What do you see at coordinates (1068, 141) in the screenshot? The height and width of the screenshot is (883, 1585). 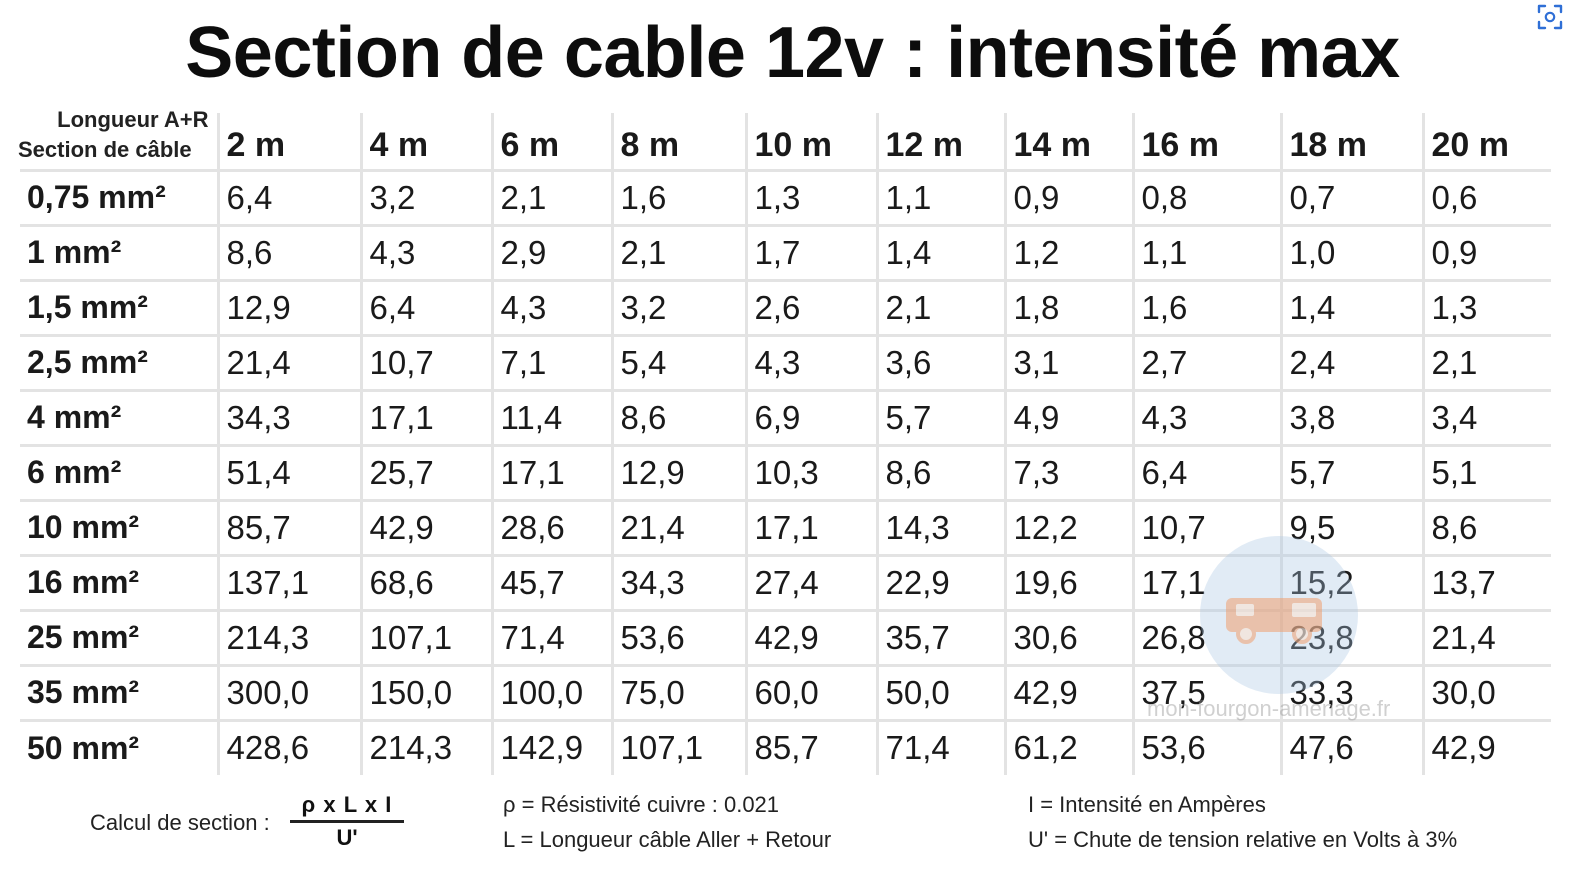 I see `column-header-14m: 14 m` at bounding box center [1068, 141].